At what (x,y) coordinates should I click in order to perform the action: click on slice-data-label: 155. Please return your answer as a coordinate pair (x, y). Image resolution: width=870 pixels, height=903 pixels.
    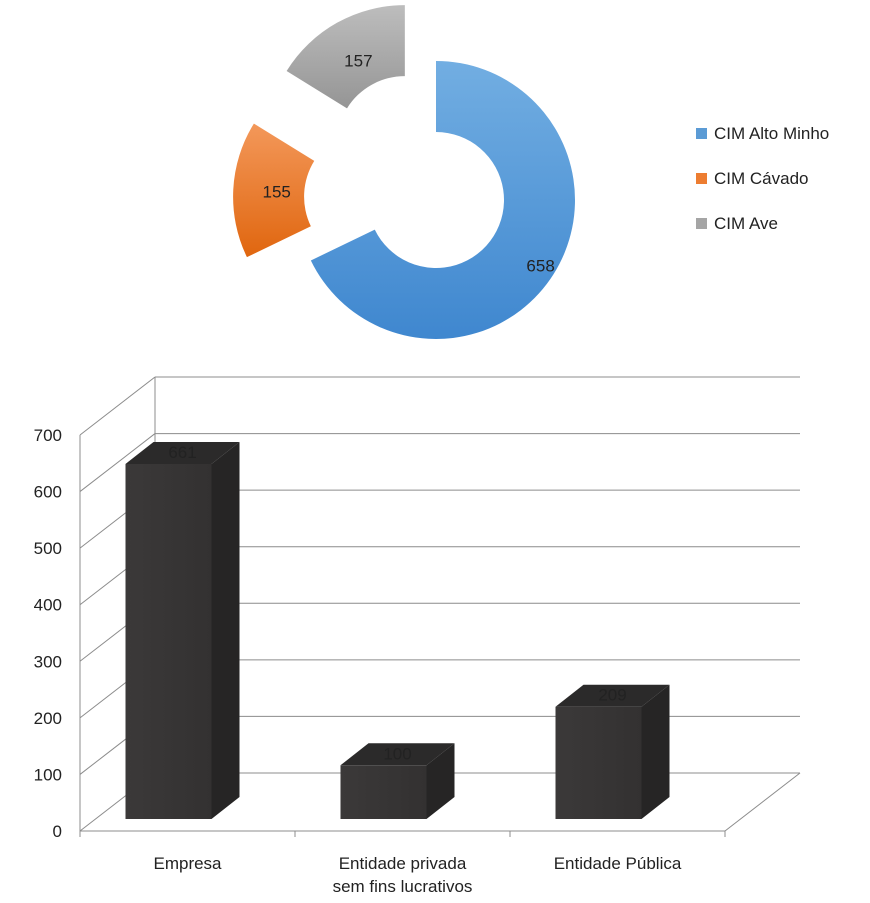
    Looking at the image, I should click on (277, 192).